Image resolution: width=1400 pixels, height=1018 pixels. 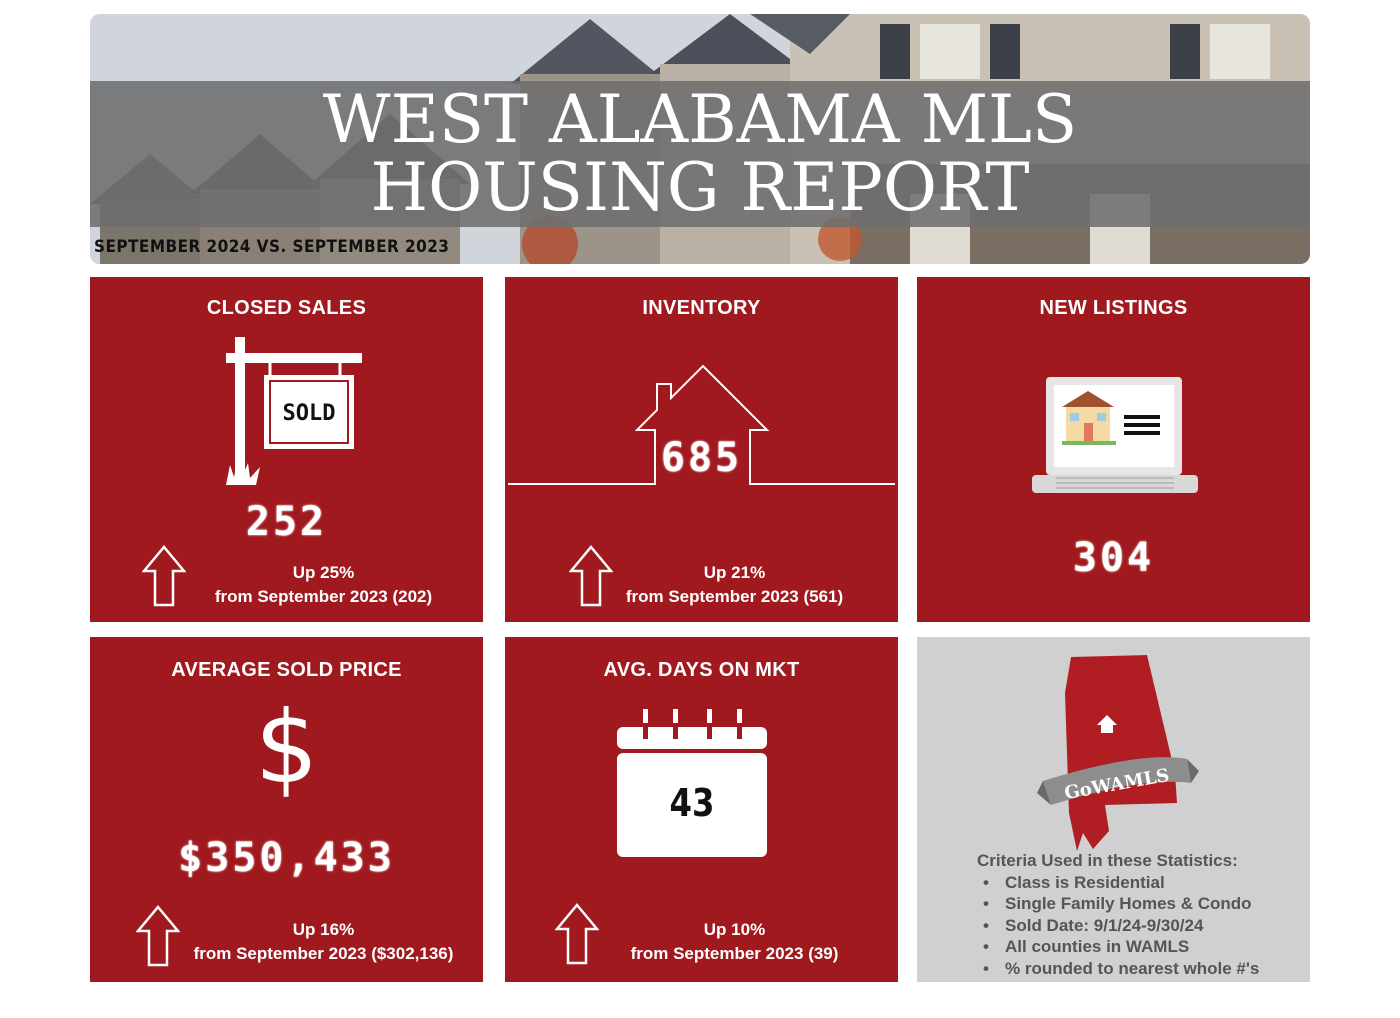 I want to click on avg-days-change: Up 10% from September 2023 (39), so click(x=734, y=942).